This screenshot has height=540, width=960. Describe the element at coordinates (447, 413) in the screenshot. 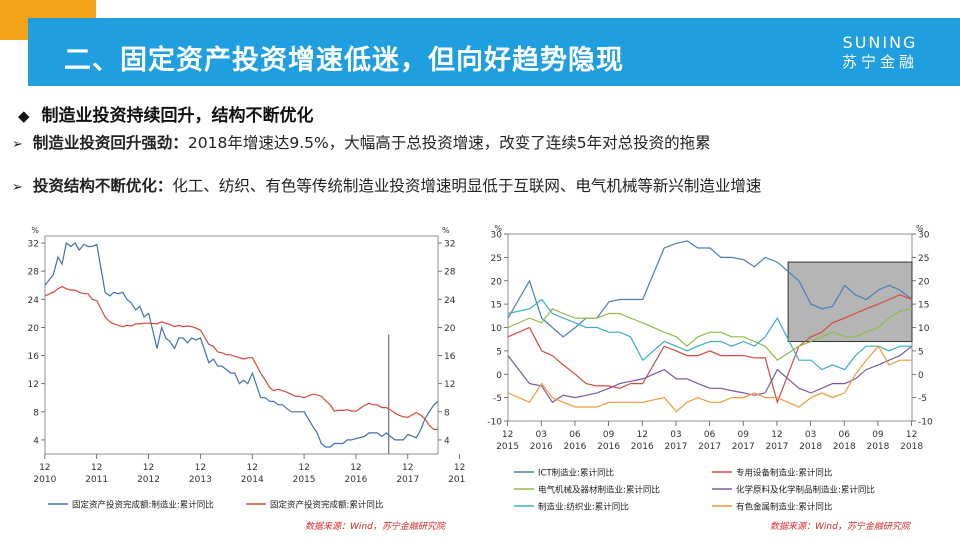

I see `y-tick-label-right: 8` at that location.